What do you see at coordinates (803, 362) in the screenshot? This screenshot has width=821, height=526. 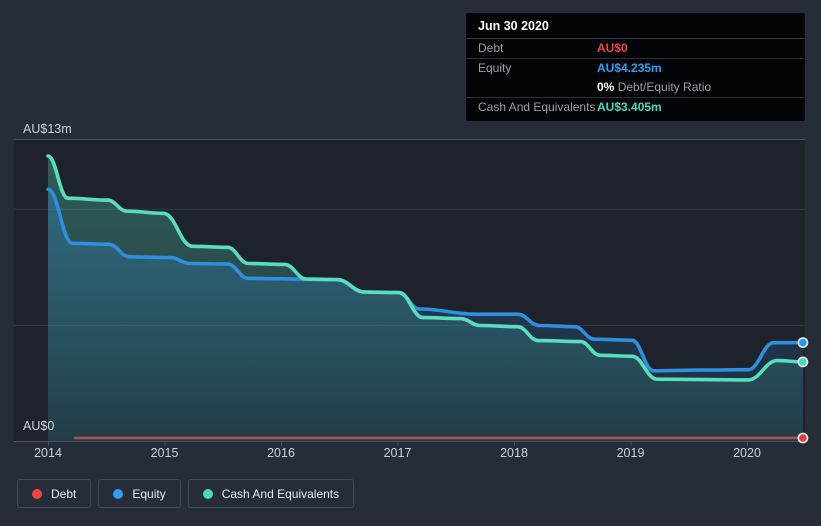 I see `cash-end-dot` at bounding box center [803, 362].